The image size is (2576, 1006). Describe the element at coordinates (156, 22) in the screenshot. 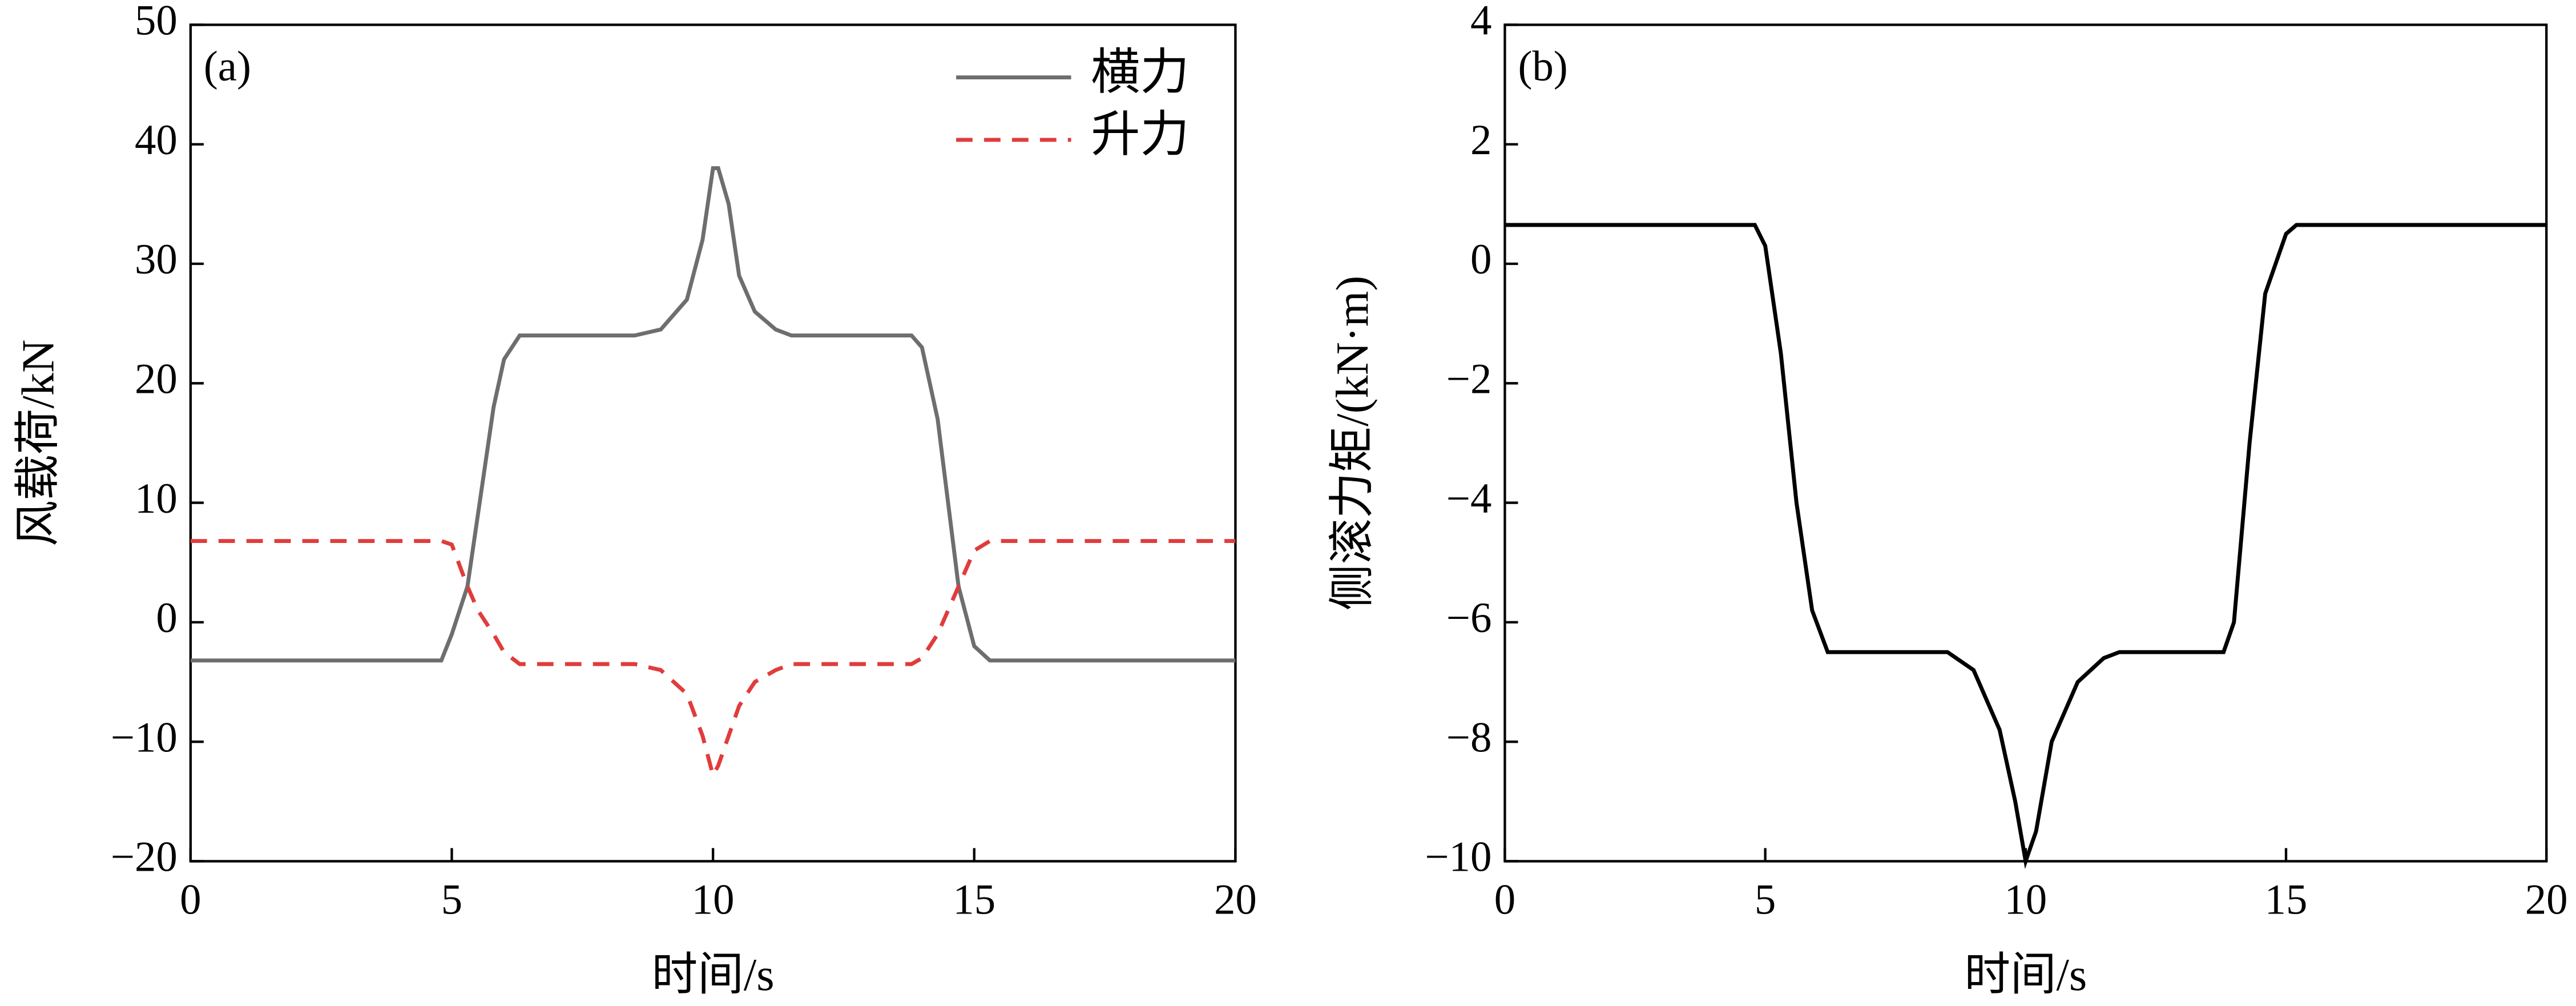

I see `y-tick-label: 50` at that location.